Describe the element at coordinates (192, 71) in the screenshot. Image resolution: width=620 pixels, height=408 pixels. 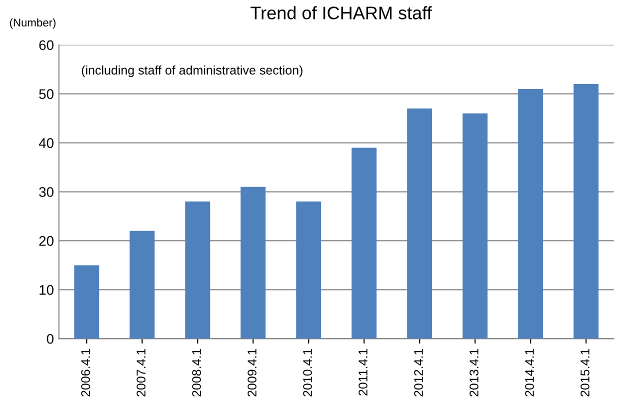
I see `annotation: (including staff of administrative section)` at that location.